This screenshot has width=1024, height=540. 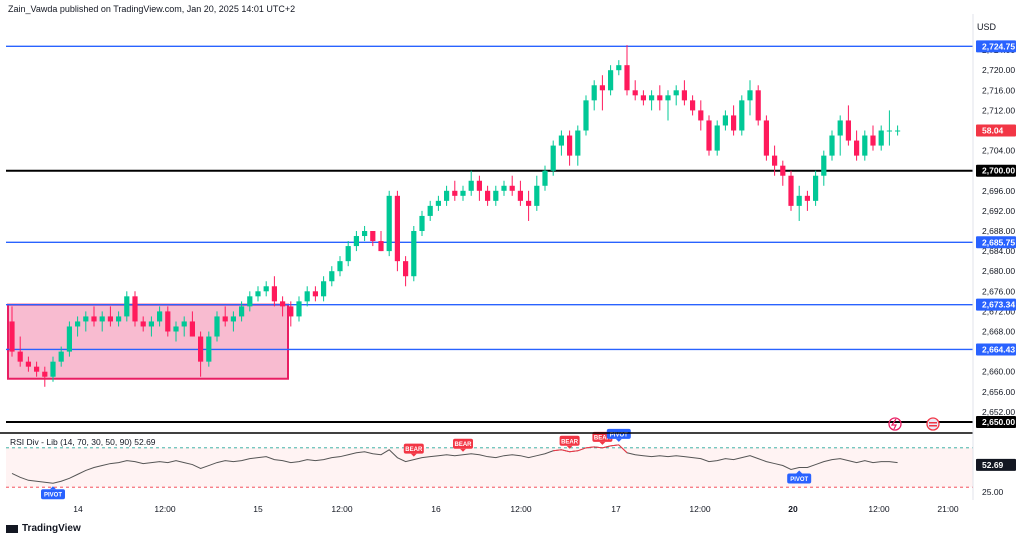 I want to click on lightning-icon, so click(x=895, y=424).